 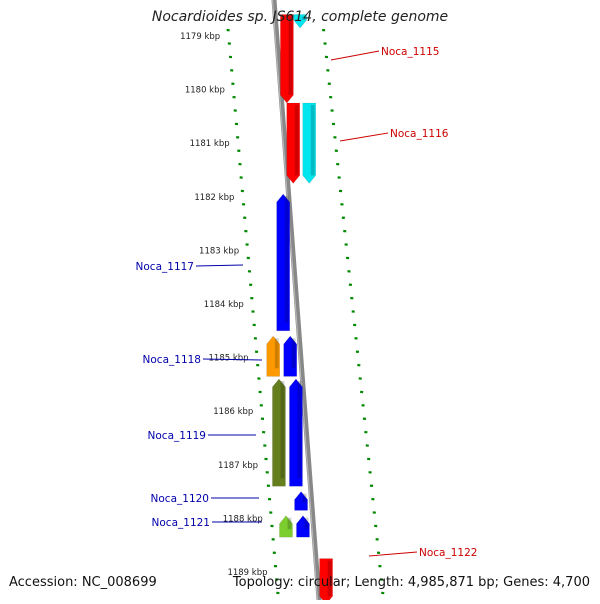 I want to click on tick-label: 1183 kbp, so click(x=219, y=251).